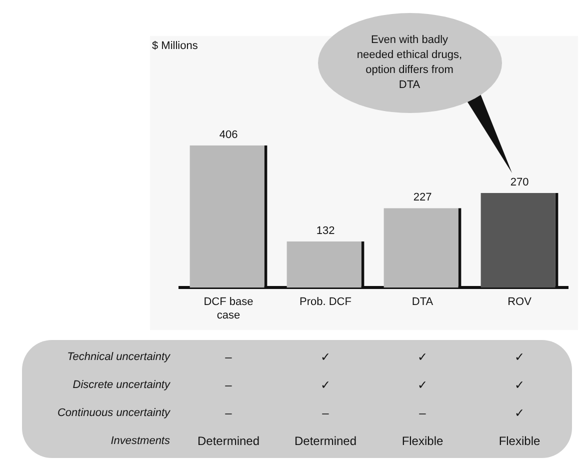 The width and height of the screenshot is (581, 475). I want to click on x-tick-label: DCF base case, so click(229, 309).